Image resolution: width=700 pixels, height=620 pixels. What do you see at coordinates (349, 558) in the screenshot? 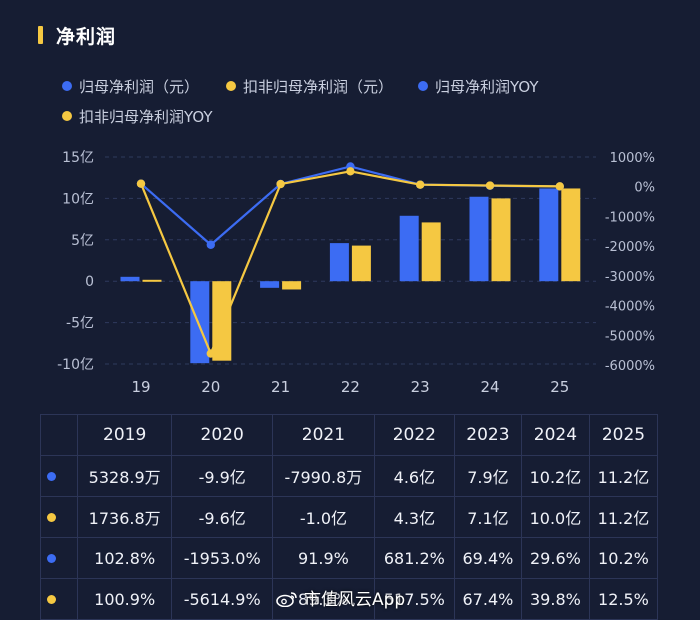
I see `table-row: 102.8% -1953.0% 91.9% 681.2% 69.4% 29.6% 10.2%` at bounding box center [349, 558].